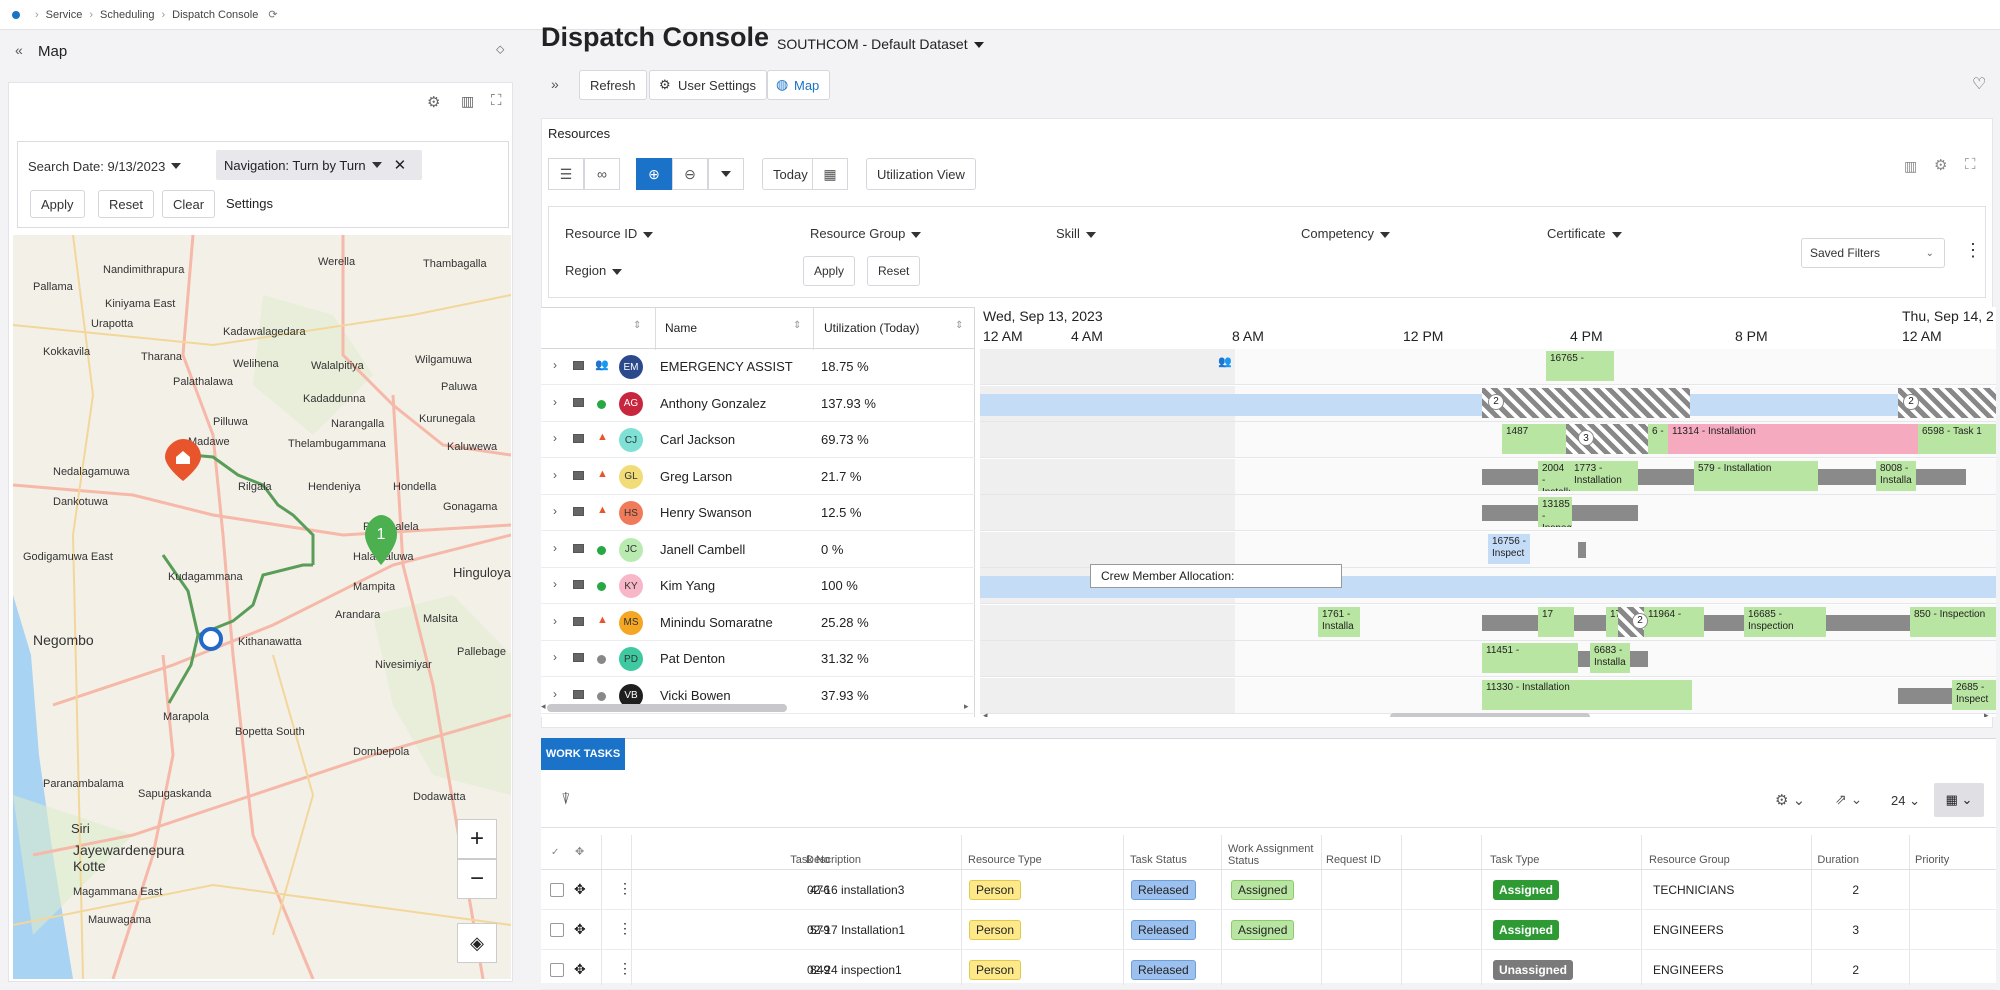  I want to click on more-icon: ⋮, so click(1973, 250).